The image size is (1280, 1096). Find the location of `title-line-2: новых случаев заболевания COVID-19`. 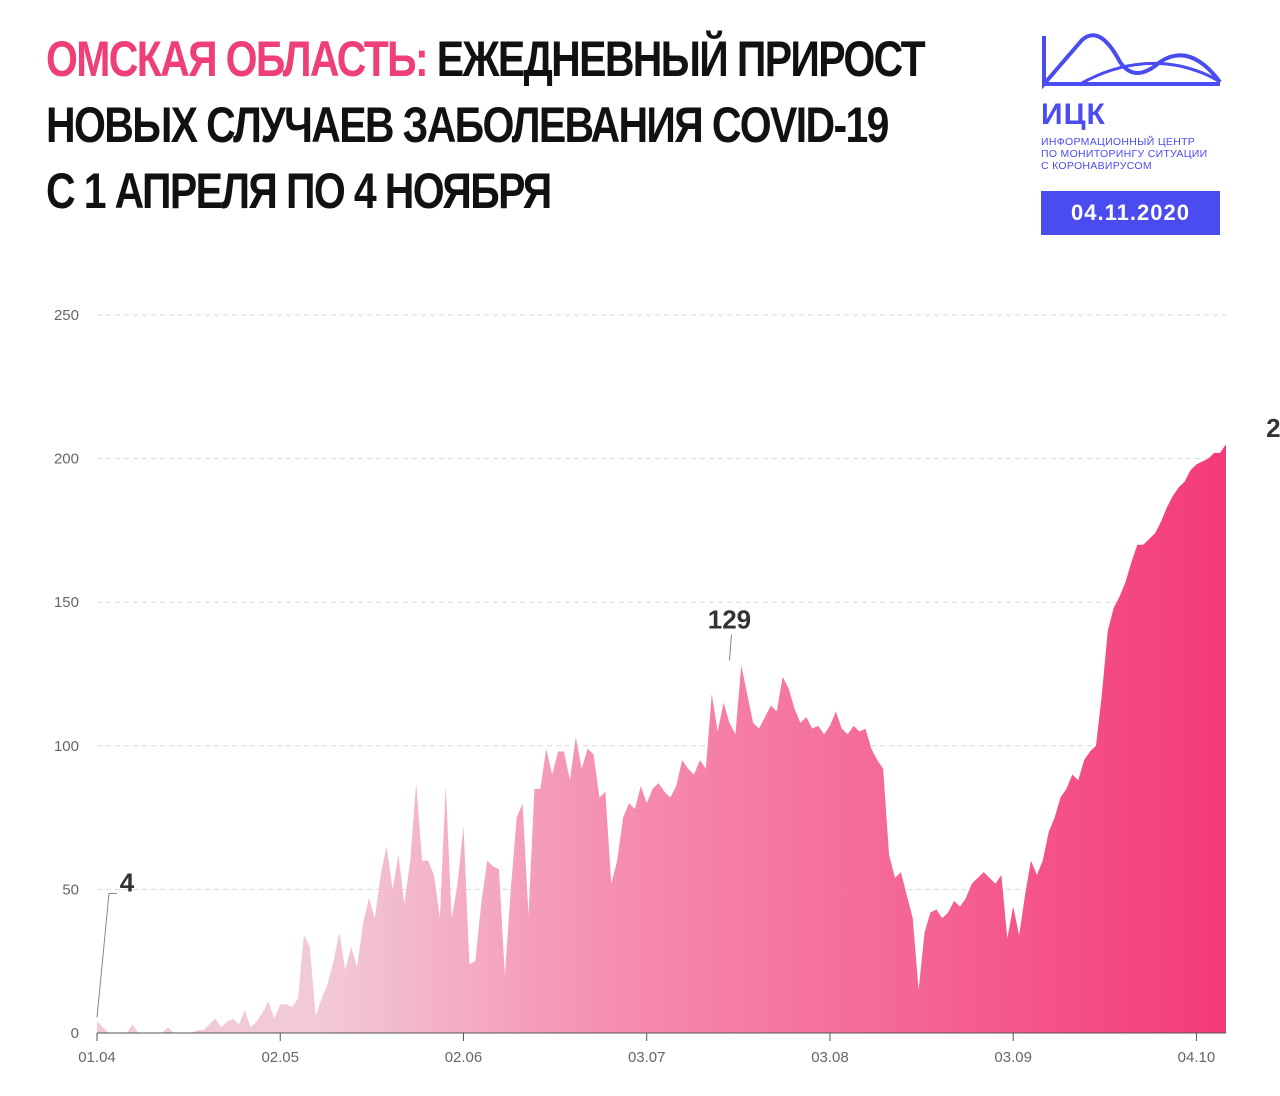

title-line-2: новых случаев заболевания COVID-19 is located at coordinates (467, 125).